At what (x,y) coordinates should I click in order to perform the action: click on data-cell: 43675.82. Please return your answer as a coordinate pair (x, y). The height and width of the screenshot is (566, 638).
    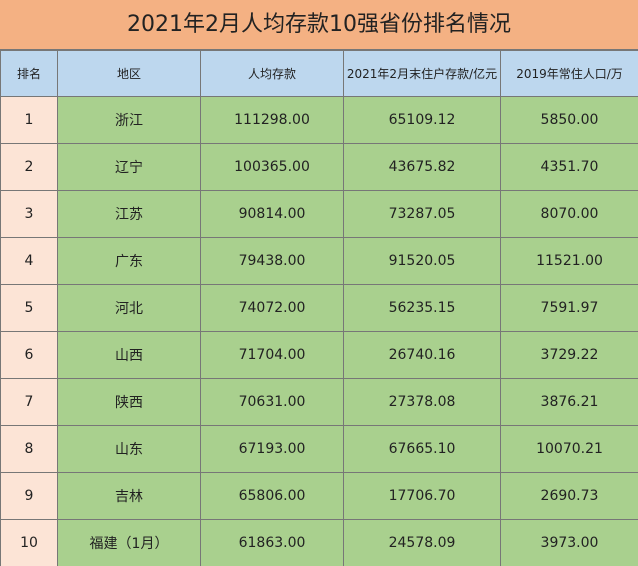
    Looking at the image, I should click on (422, 167).